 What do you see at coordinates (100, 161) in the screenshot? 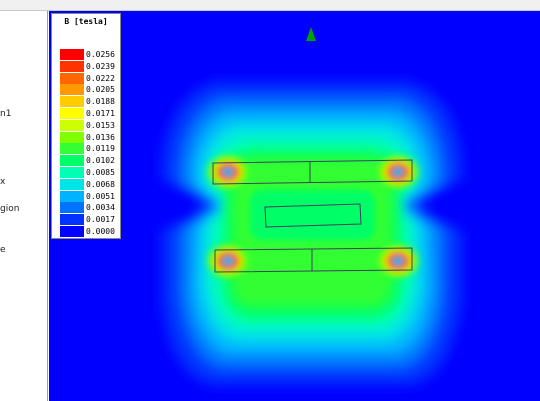
I see `legend-value: 0.0102` at bounding box center [100, 161].